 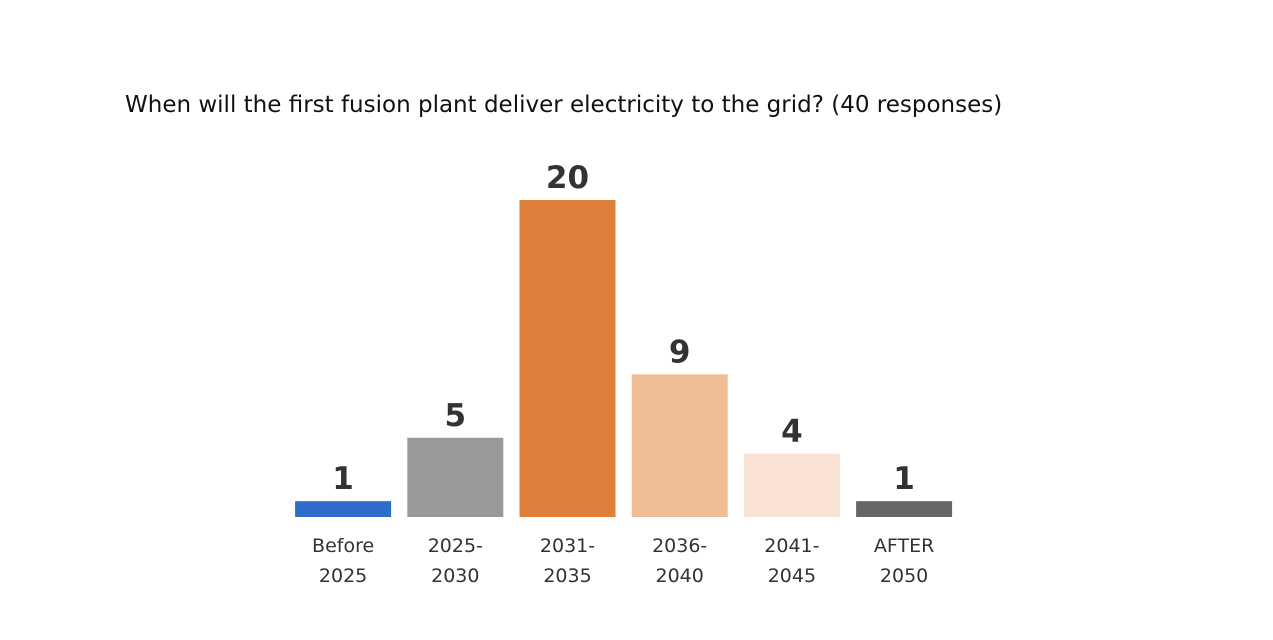 I want to click on x-tick-label: Before 2025, so click(x=343, y=561).